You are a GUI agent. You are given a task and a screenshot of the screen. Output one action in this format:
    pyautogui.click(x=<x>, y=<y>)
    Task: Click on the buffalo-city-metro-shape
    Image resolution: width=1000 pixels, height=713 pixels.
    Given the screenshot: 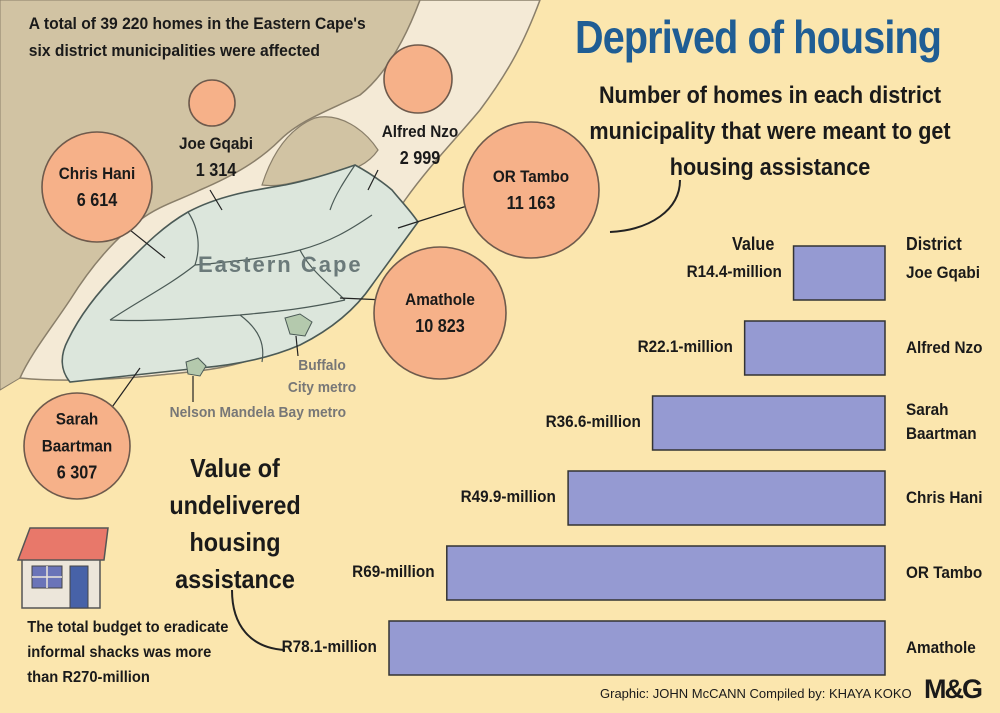 What is the action you would take?
    pyautogui.click(x=298, y=325)
    